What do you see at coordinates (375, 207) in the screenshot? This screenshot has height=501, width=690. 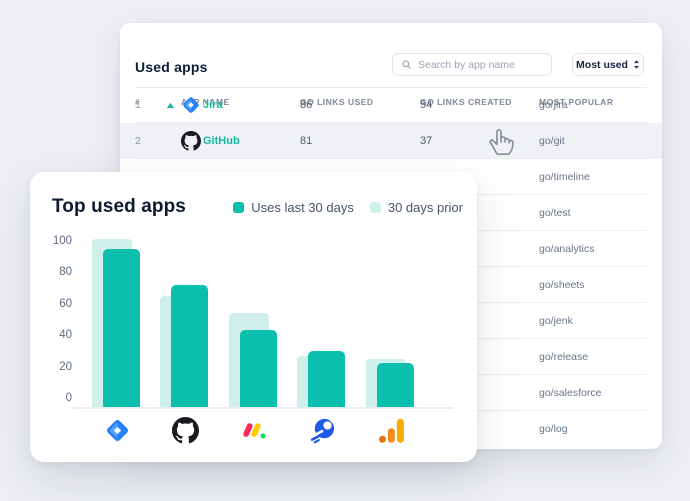 I see `legend-swatch-prior` at bounding box center [375, 207].